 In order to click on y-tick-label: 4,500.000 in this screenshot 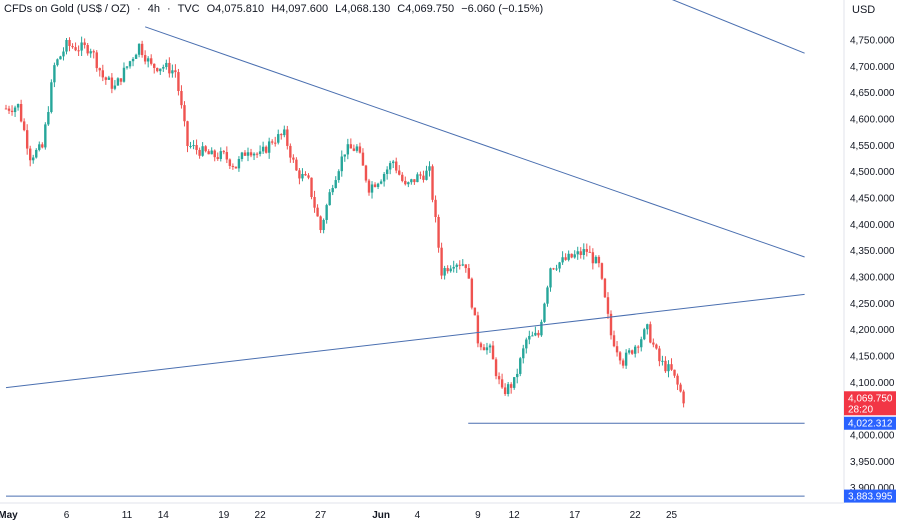, I will do `click(872, 172)`.